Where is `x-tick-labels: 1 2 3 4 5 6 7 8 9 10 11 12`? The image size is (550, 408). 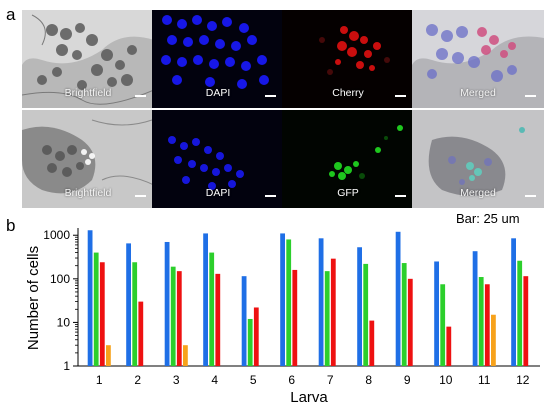 x-tick-labels: 1 2 3 4 5 6 7 8 9 10 11 12 is located at coordinates (313, 380).